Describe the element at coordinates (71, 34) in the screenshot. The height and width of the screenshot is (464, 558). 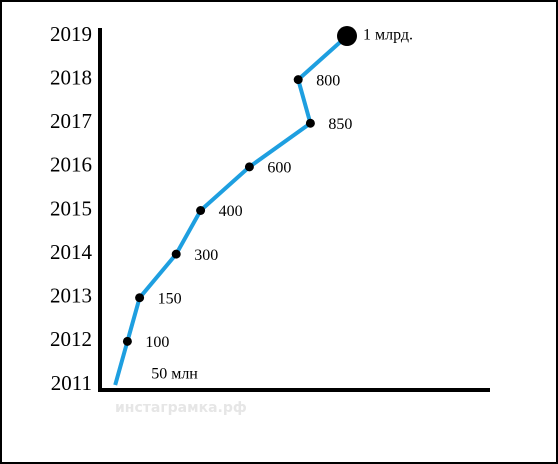
I see `y-tick-label: 2019` at that location.